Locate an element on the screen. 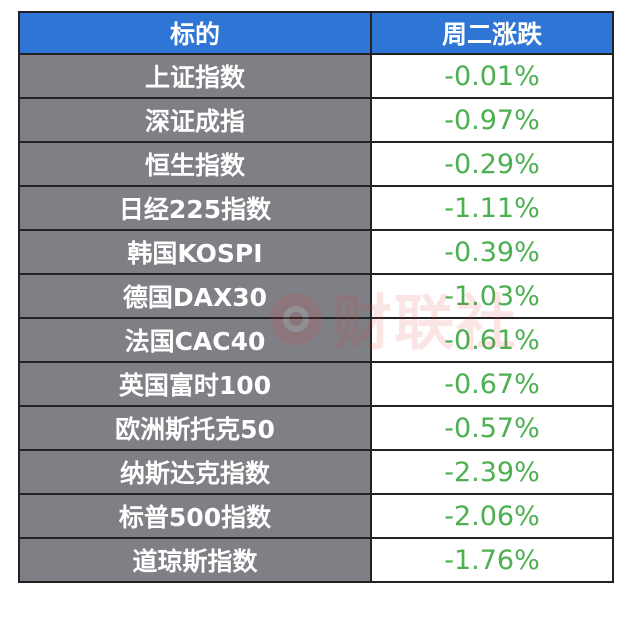 This screenshot has height=624, width=632. change-value-cell: -0.97% is located at coordinates (492, 120).